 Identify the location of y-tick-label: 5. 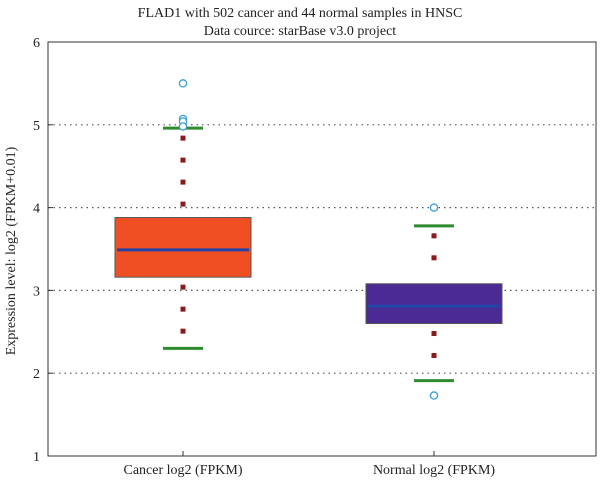
(36, 126).